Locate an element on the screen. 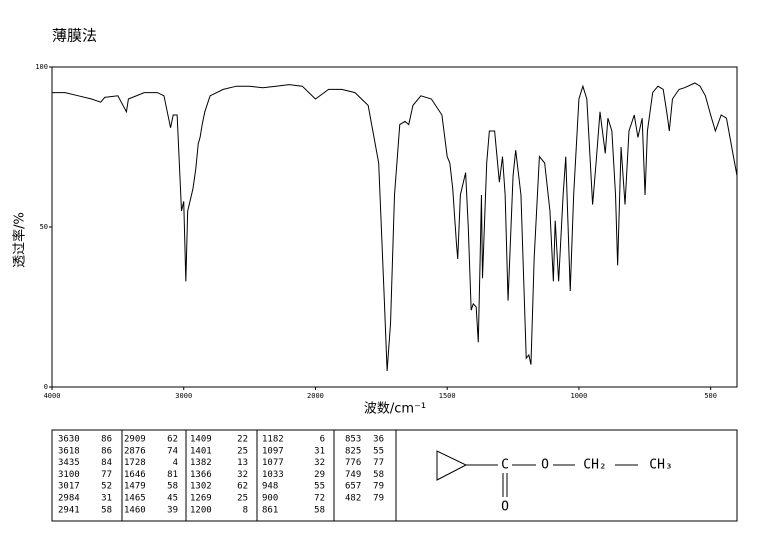 This screenshot has height=539, width=765. peak-wavenumber: 1460 is located at coordinates (135, 510).